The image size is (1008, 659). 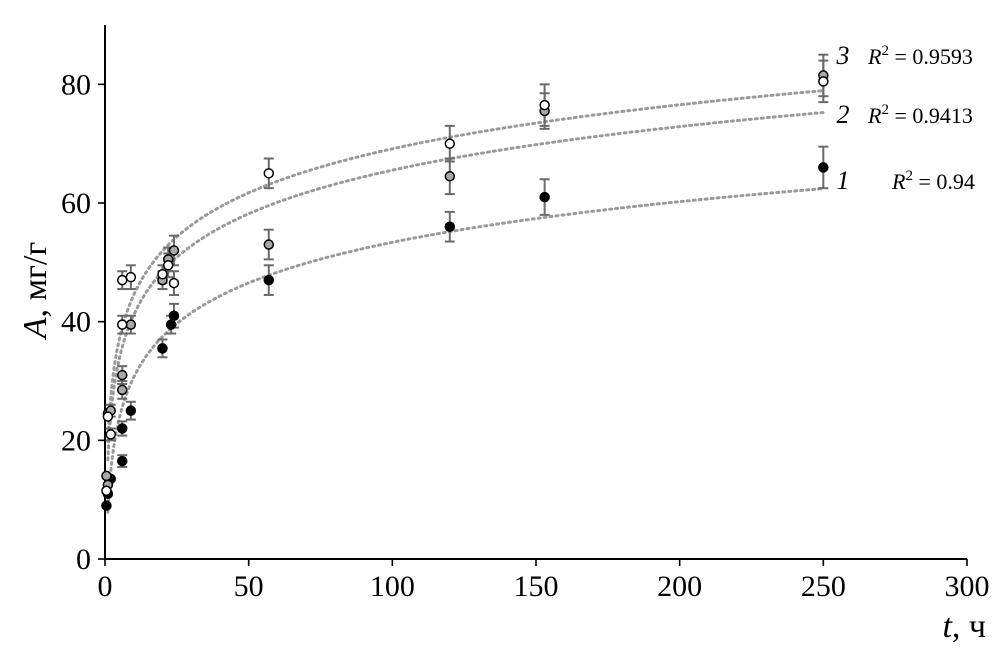 I want to click on r2-annotation-1: R2 = 0.94, so click(x=933, y=181).